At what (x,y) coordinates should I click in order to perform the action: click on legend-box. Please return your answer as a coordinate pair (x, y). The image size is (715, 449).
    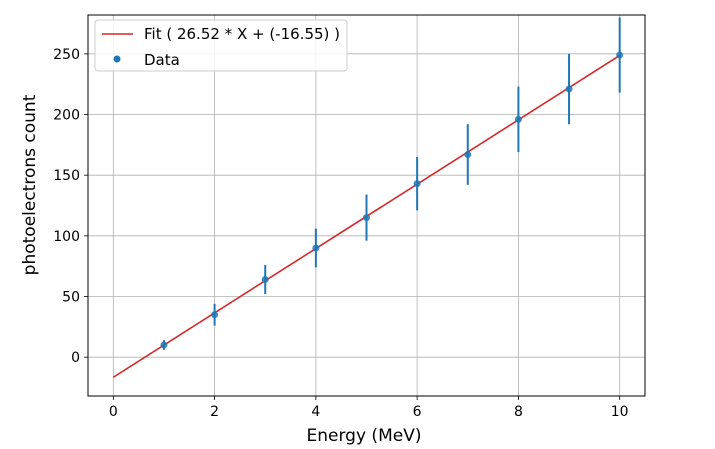
    Looking at the image, I should click on (221, 45).